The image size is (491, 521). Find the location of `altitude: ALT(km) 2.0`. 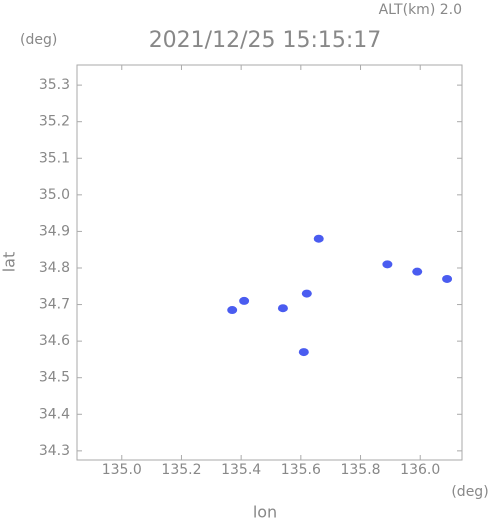

altitude: ALT(km) 2.0 is located at coordinates (420, 10).